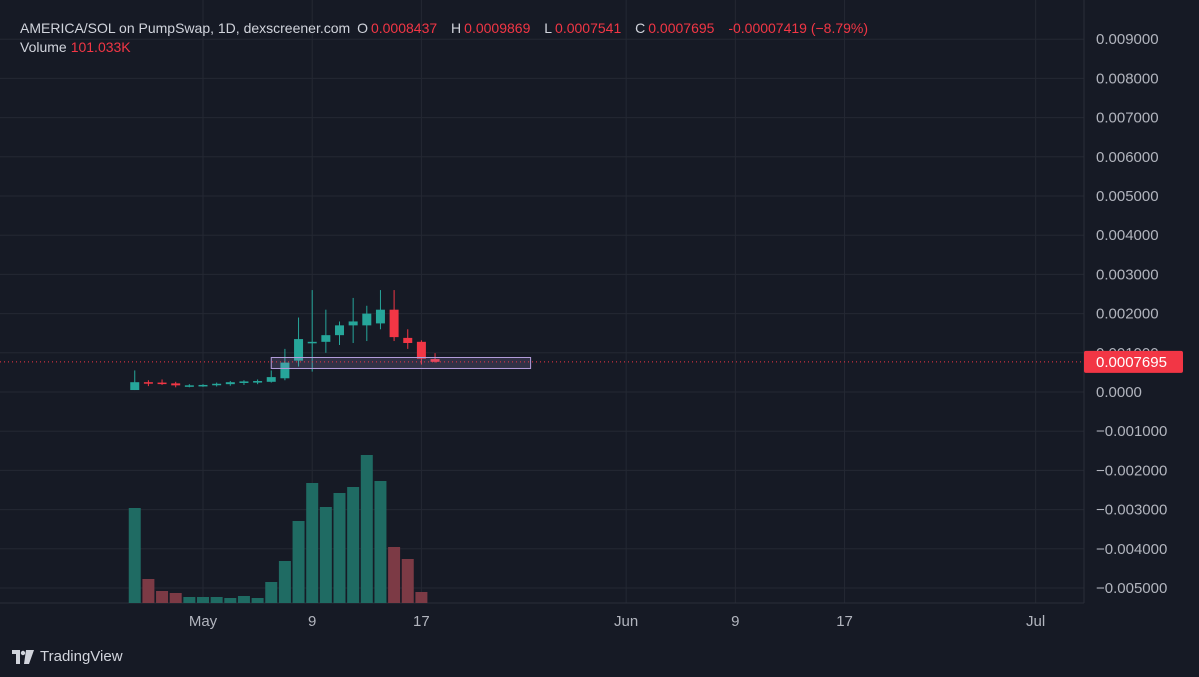  What do you see at coordinates (548, 28) in the screenshot?
I see `low-label: L` at bounding box center [548, 28].